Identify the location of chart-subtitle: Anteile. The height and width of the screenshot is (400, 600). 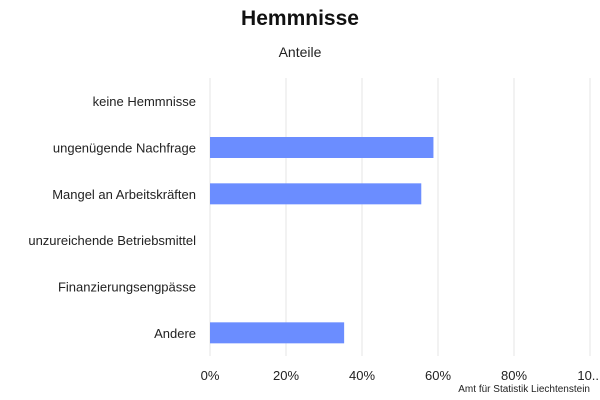
(300, 52).